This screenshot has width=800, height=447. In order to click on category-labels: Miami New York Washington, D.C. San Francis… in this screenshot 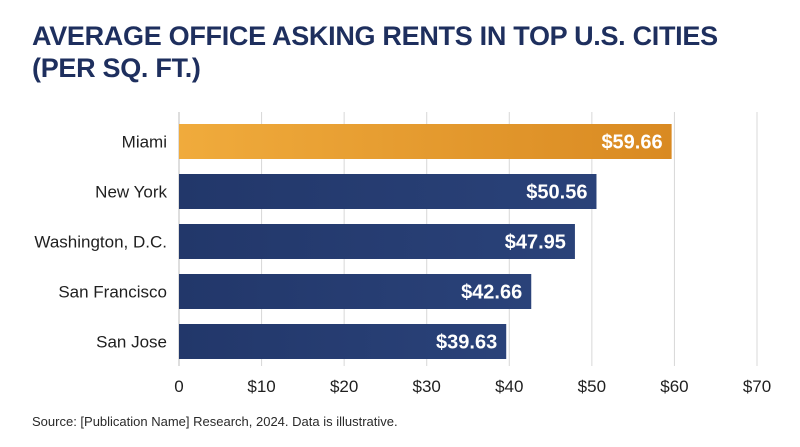, I will do `click(100, 242)`.